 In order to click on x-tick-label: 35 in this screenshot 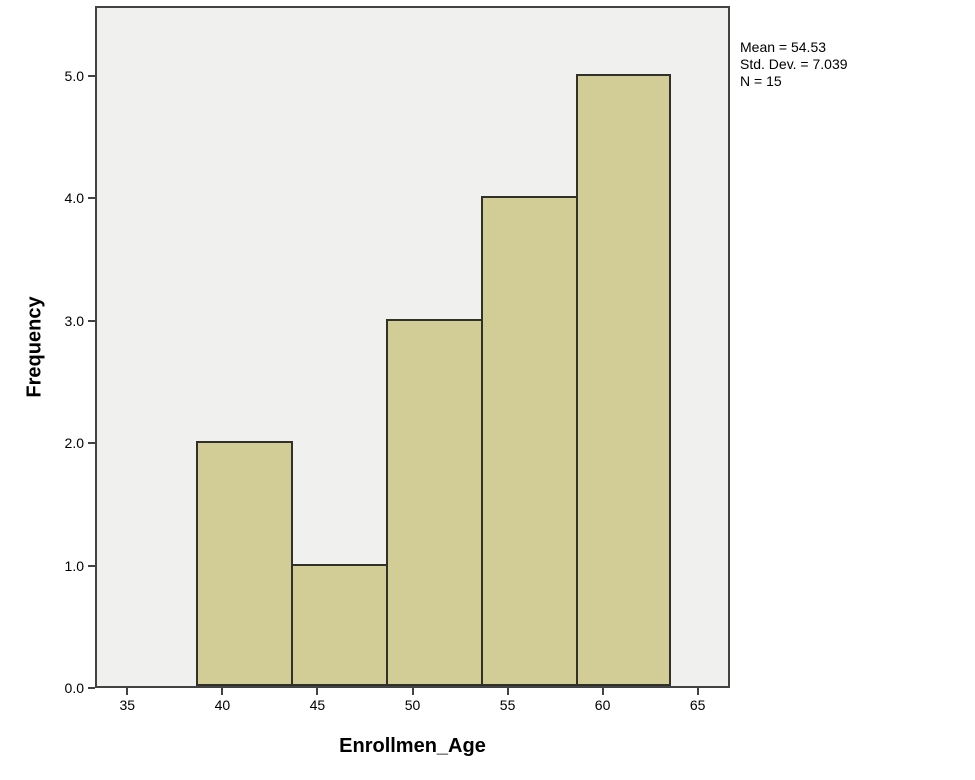, I will do `click(127, 705)`.